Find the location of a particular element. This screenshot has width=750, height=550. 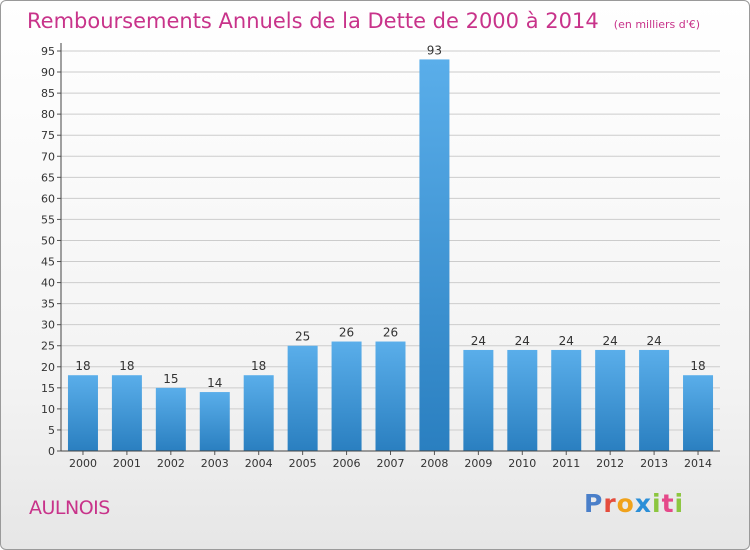

proxiti-logo: Proxiti is located at coordinates (634, 503).